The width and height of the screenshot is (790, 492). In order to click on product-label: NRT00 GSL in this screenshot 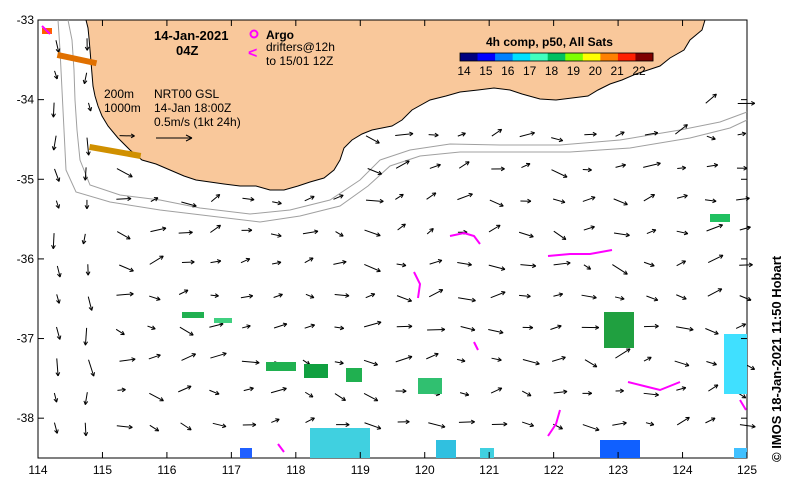, I will do `click(186, 94)`.